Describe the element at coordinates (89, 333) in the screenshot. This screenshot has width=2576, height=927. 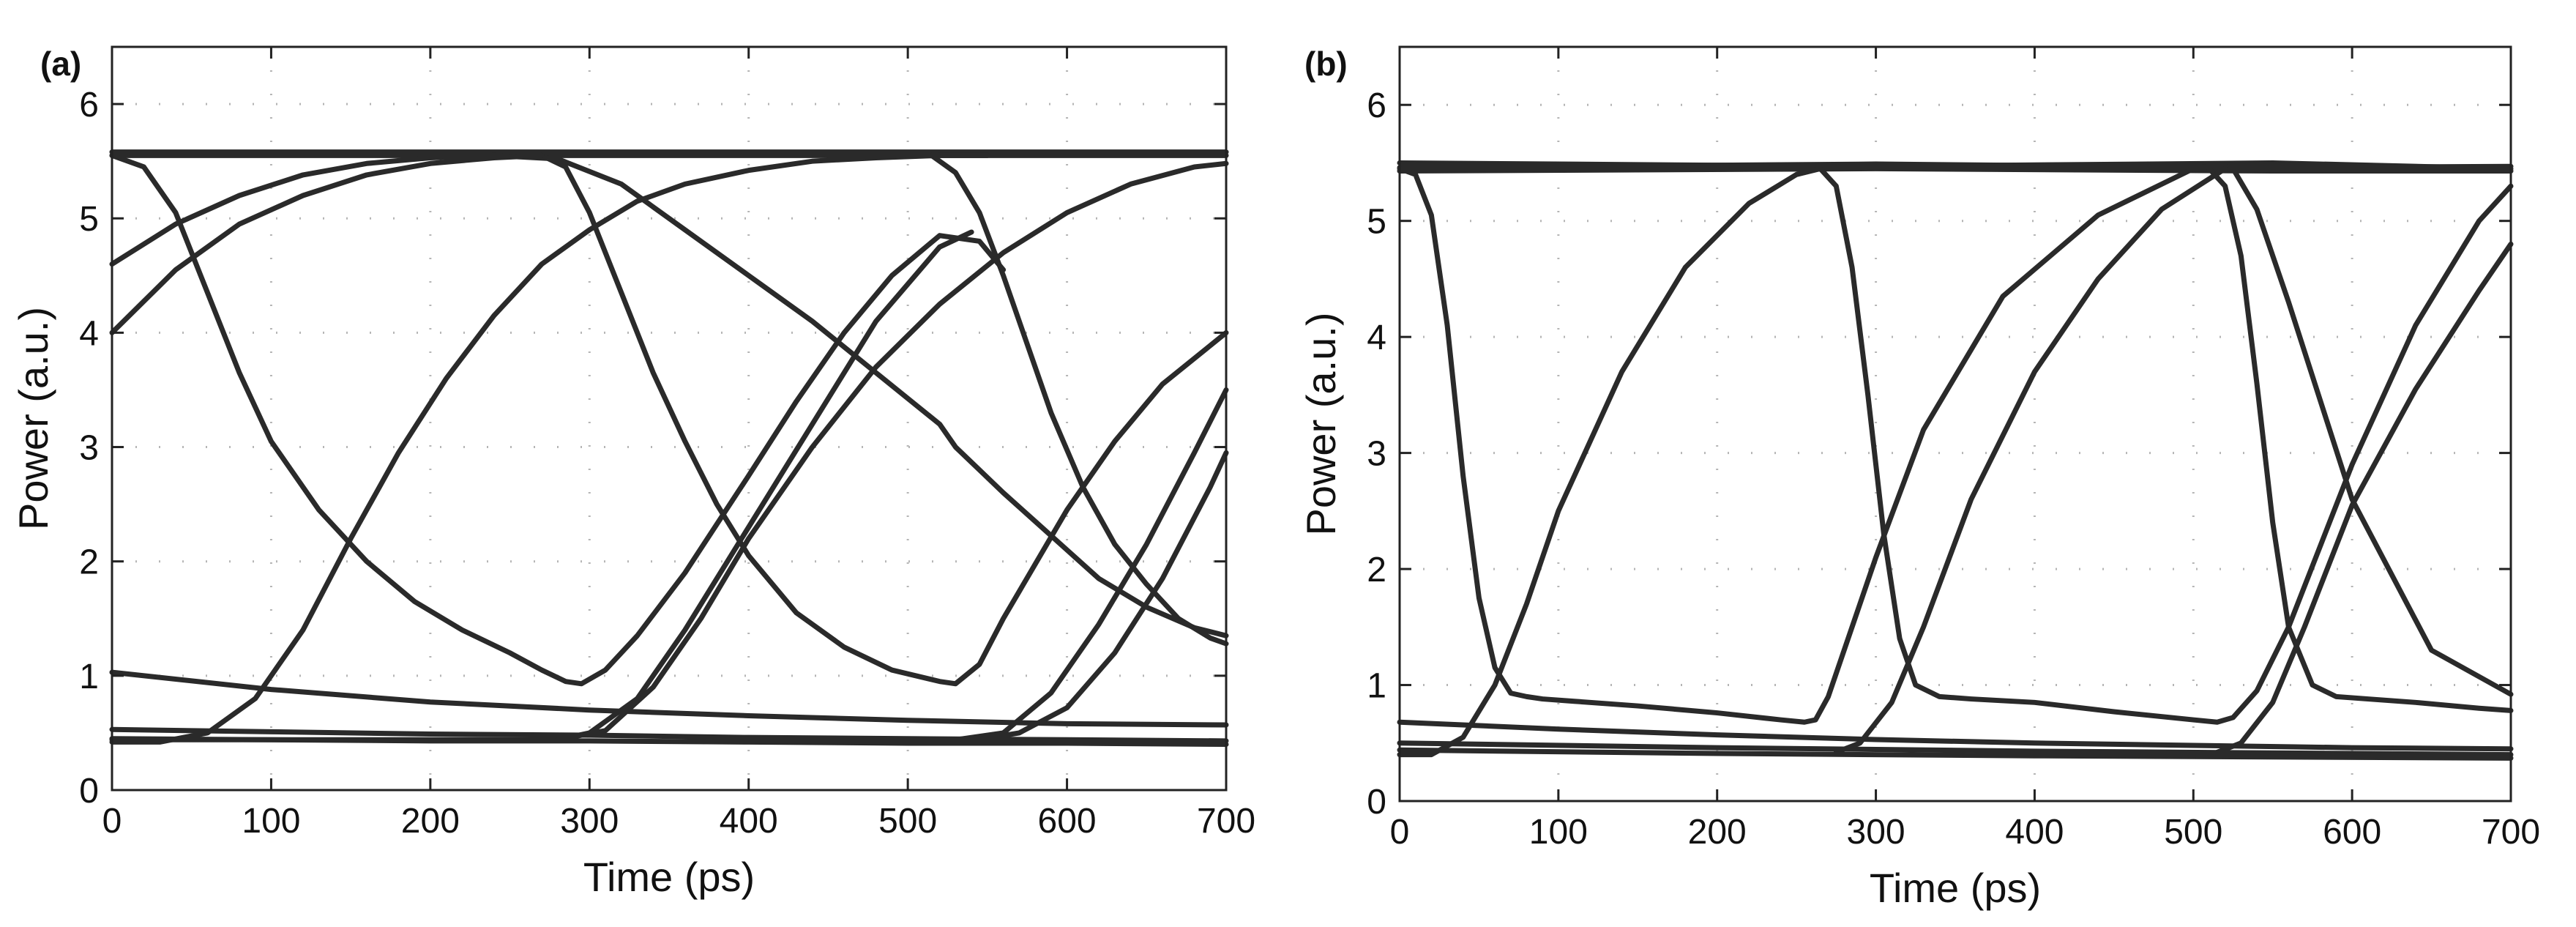
I see `panel-a-y-tick-label-4: 4` at that location.